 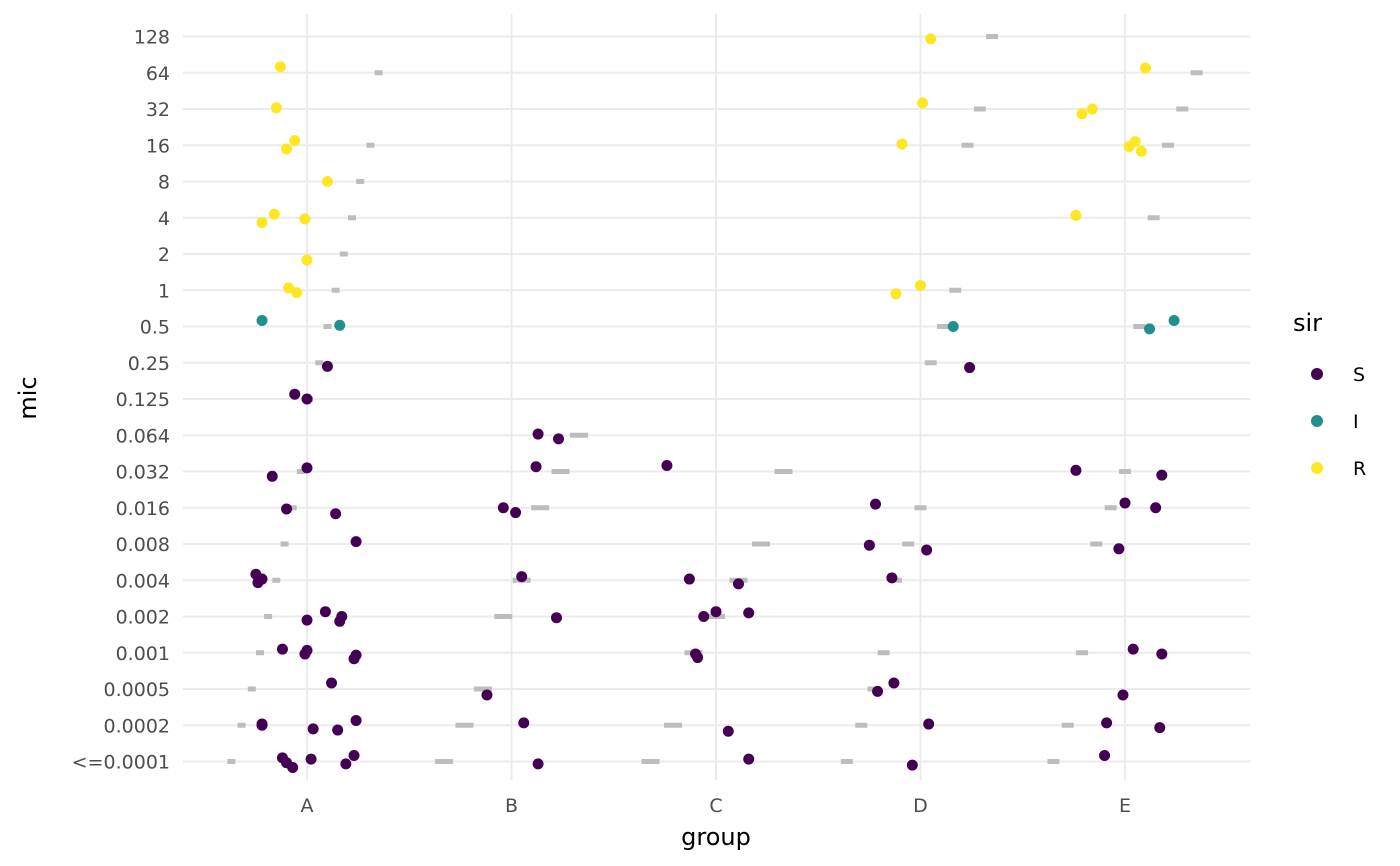 I want to click on y-tick-label: 64, so click(x=158, y=74).